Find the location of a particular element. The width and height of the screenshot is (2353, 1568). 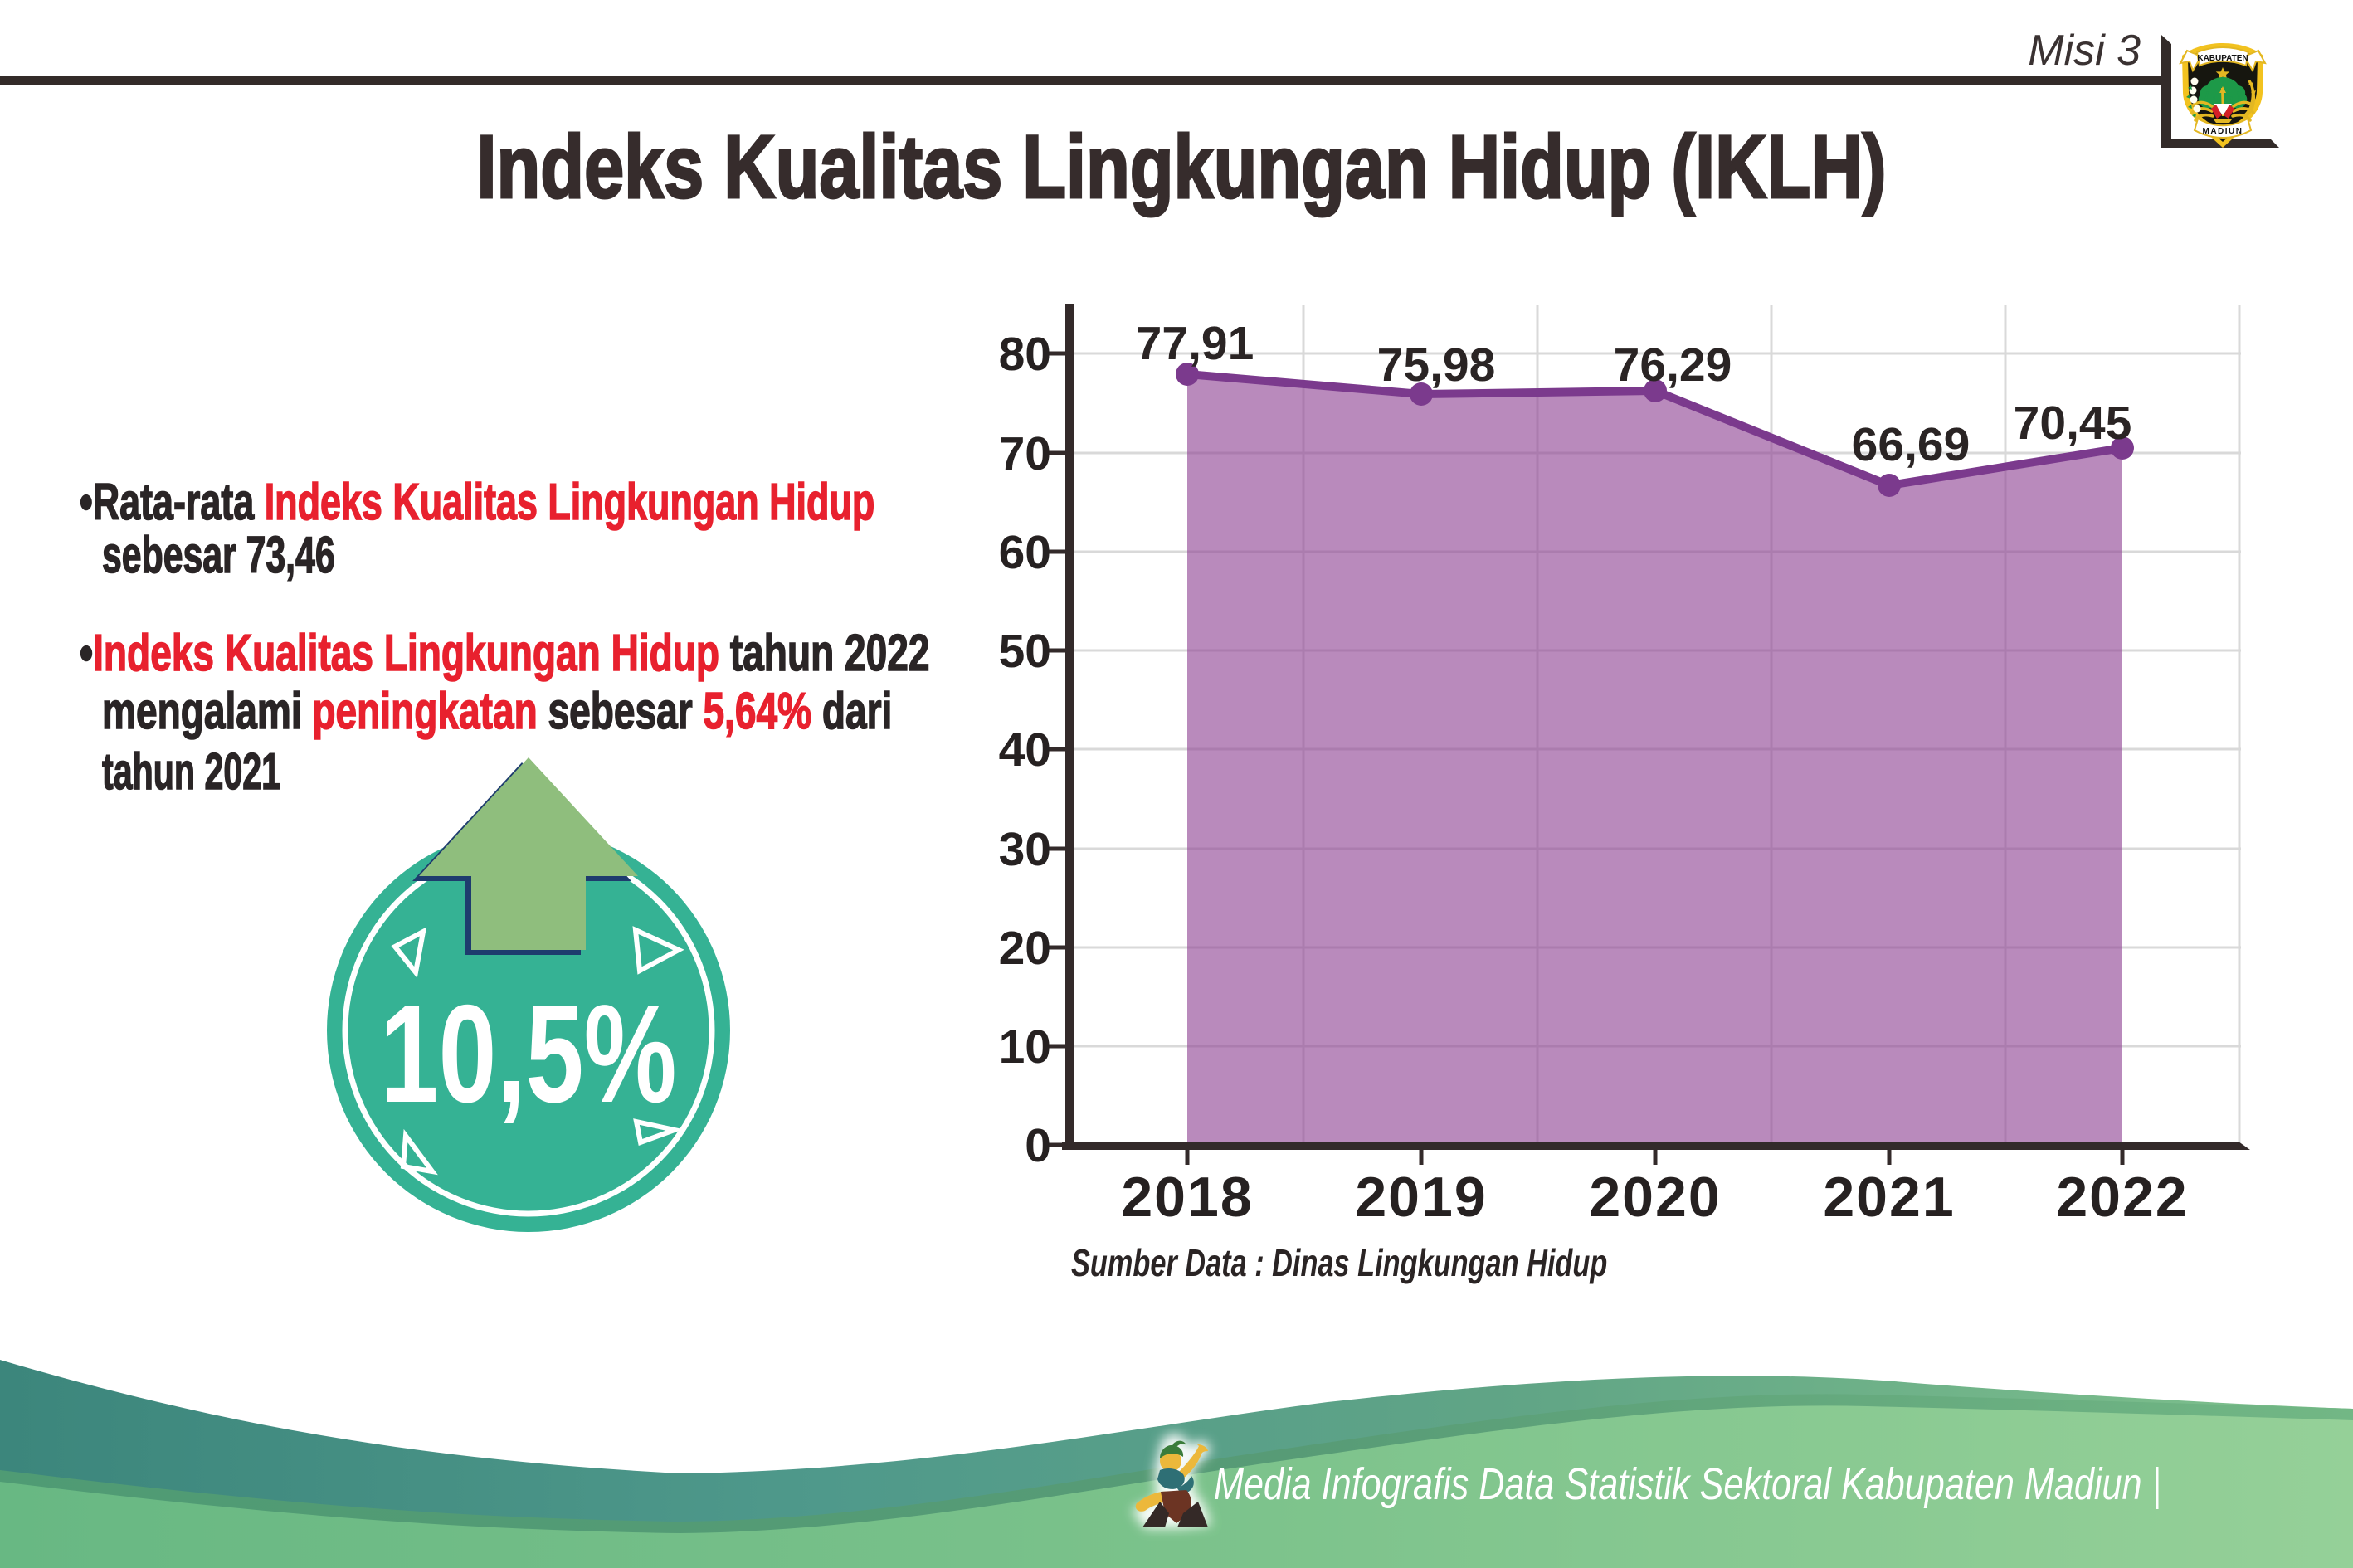

svg-text: 20 is located at coordinates (1025, 948).